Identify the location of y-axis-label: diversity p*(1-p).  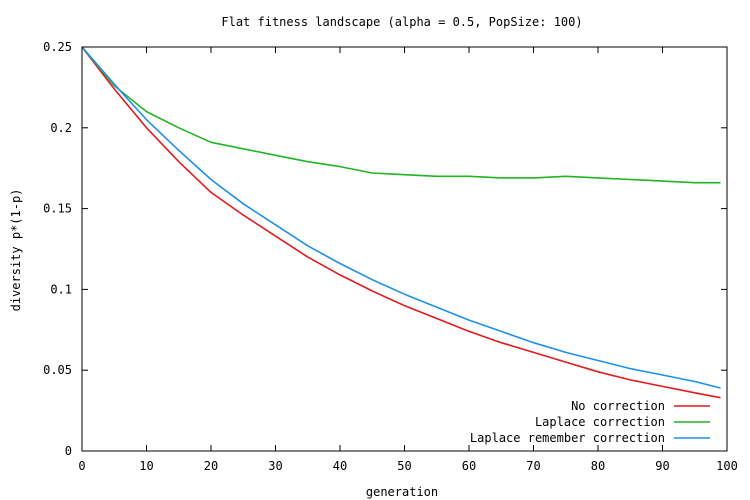
(16, 250).